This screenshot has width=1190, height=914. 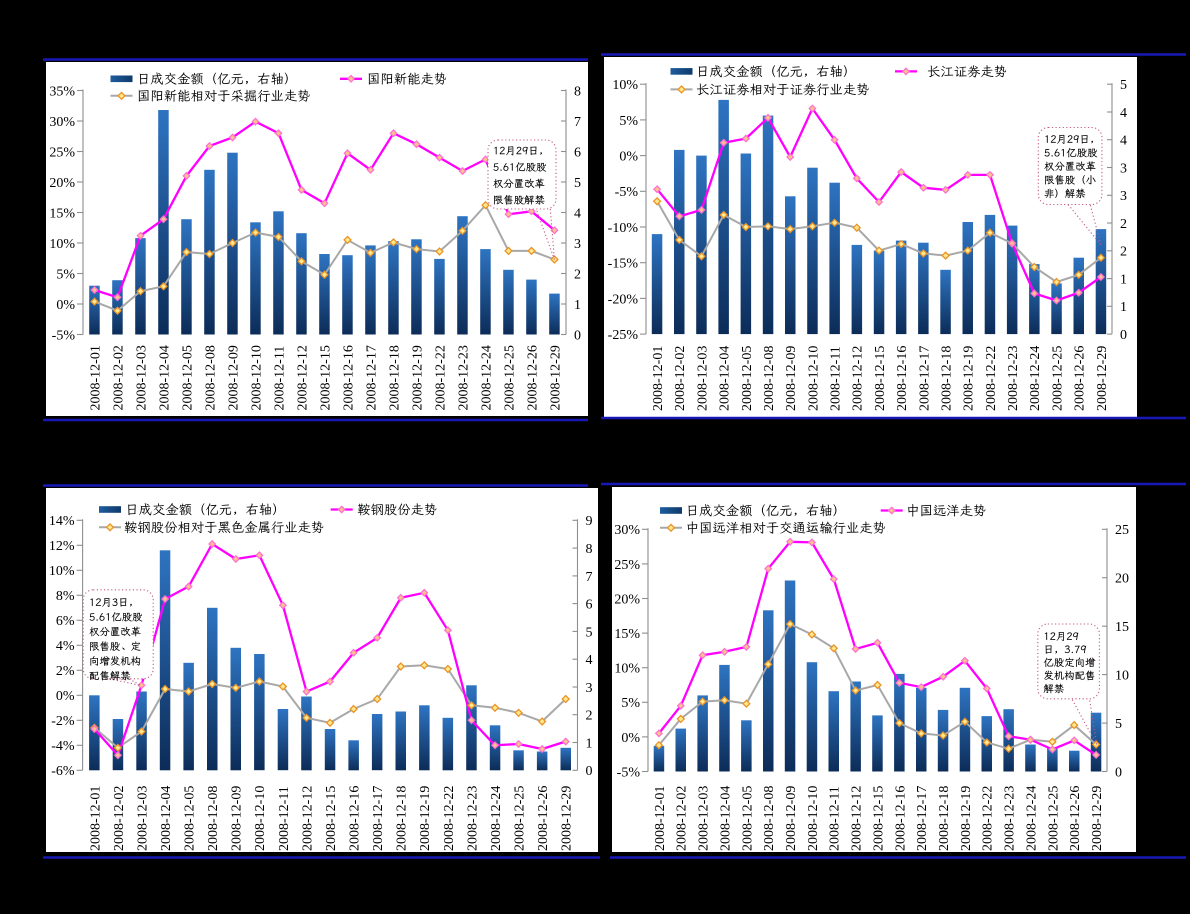 I want to click on svg-text: 8%, so click(x=65, y=596).